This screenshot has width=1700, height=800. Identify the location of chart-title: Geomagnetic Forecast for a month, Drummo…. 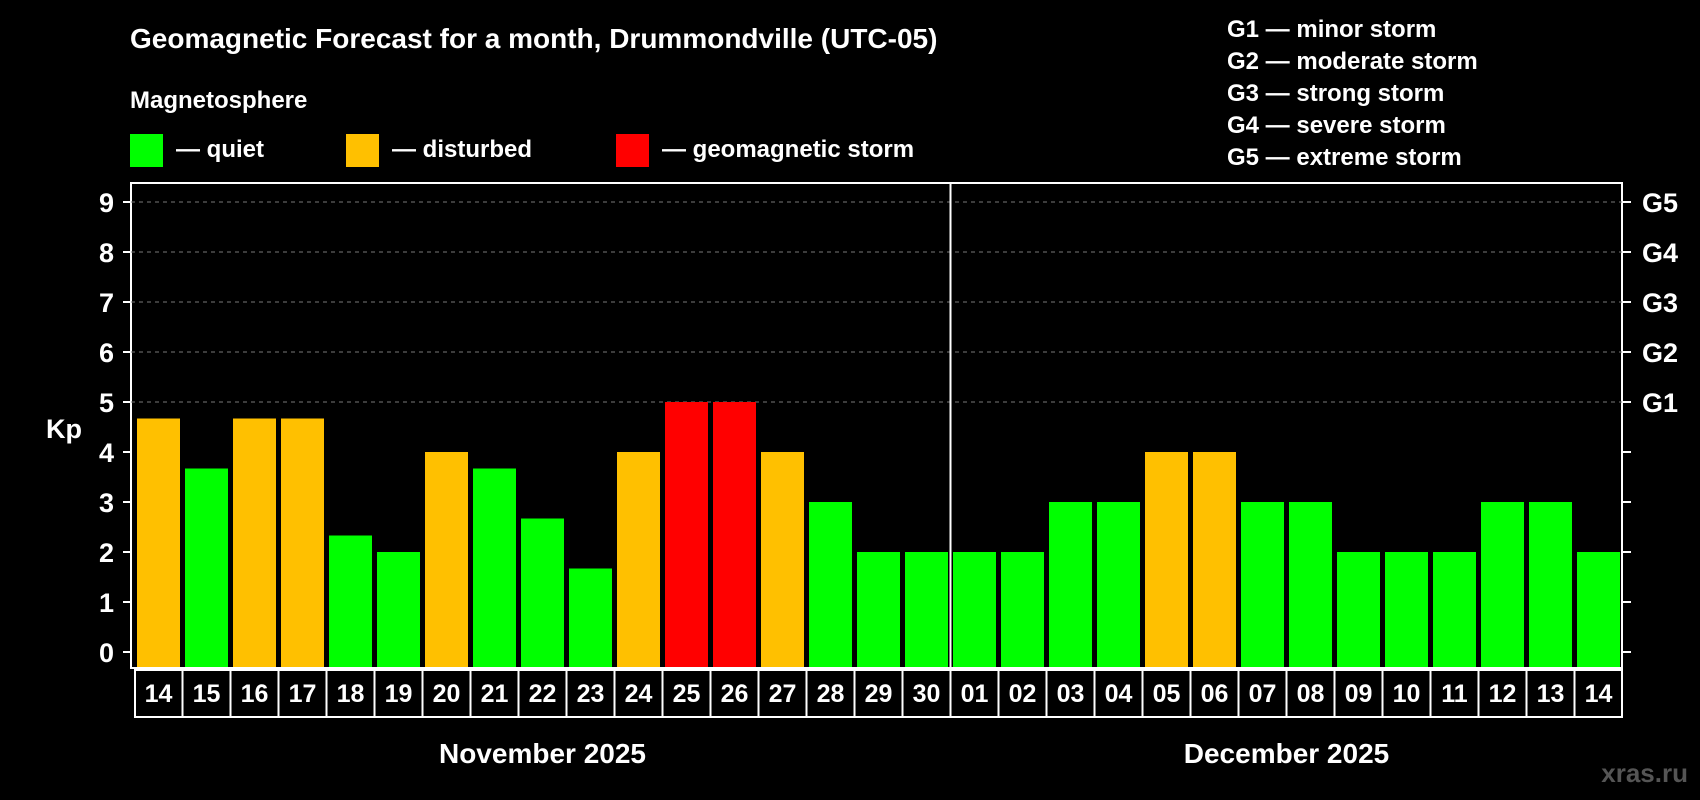
(533, 38).